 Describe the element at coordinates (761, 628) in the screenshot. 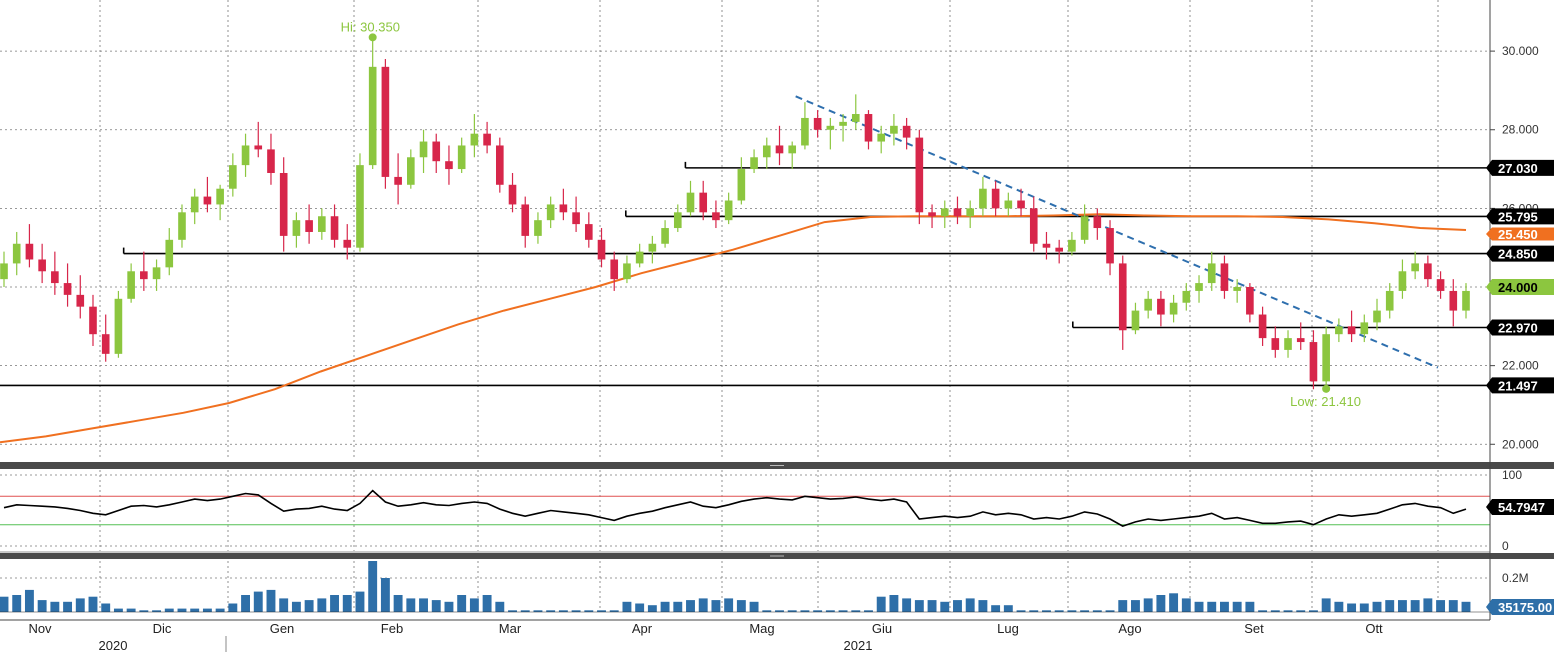

I see `month-label: Mag` at that location.